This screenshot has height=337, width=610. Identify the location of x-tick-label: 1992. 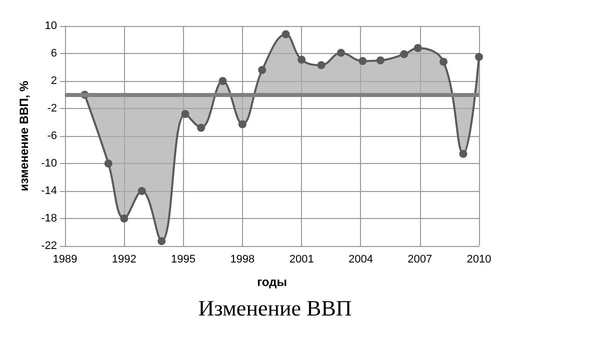
(124, 260).